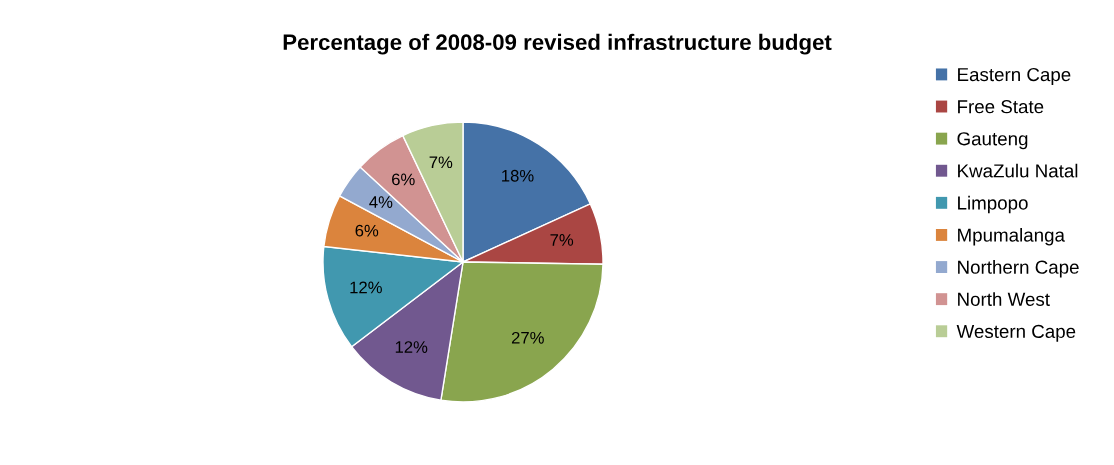 This screenshot has height=465, width=1114. I want to click on legend-label: North West, so click(1004, 299).